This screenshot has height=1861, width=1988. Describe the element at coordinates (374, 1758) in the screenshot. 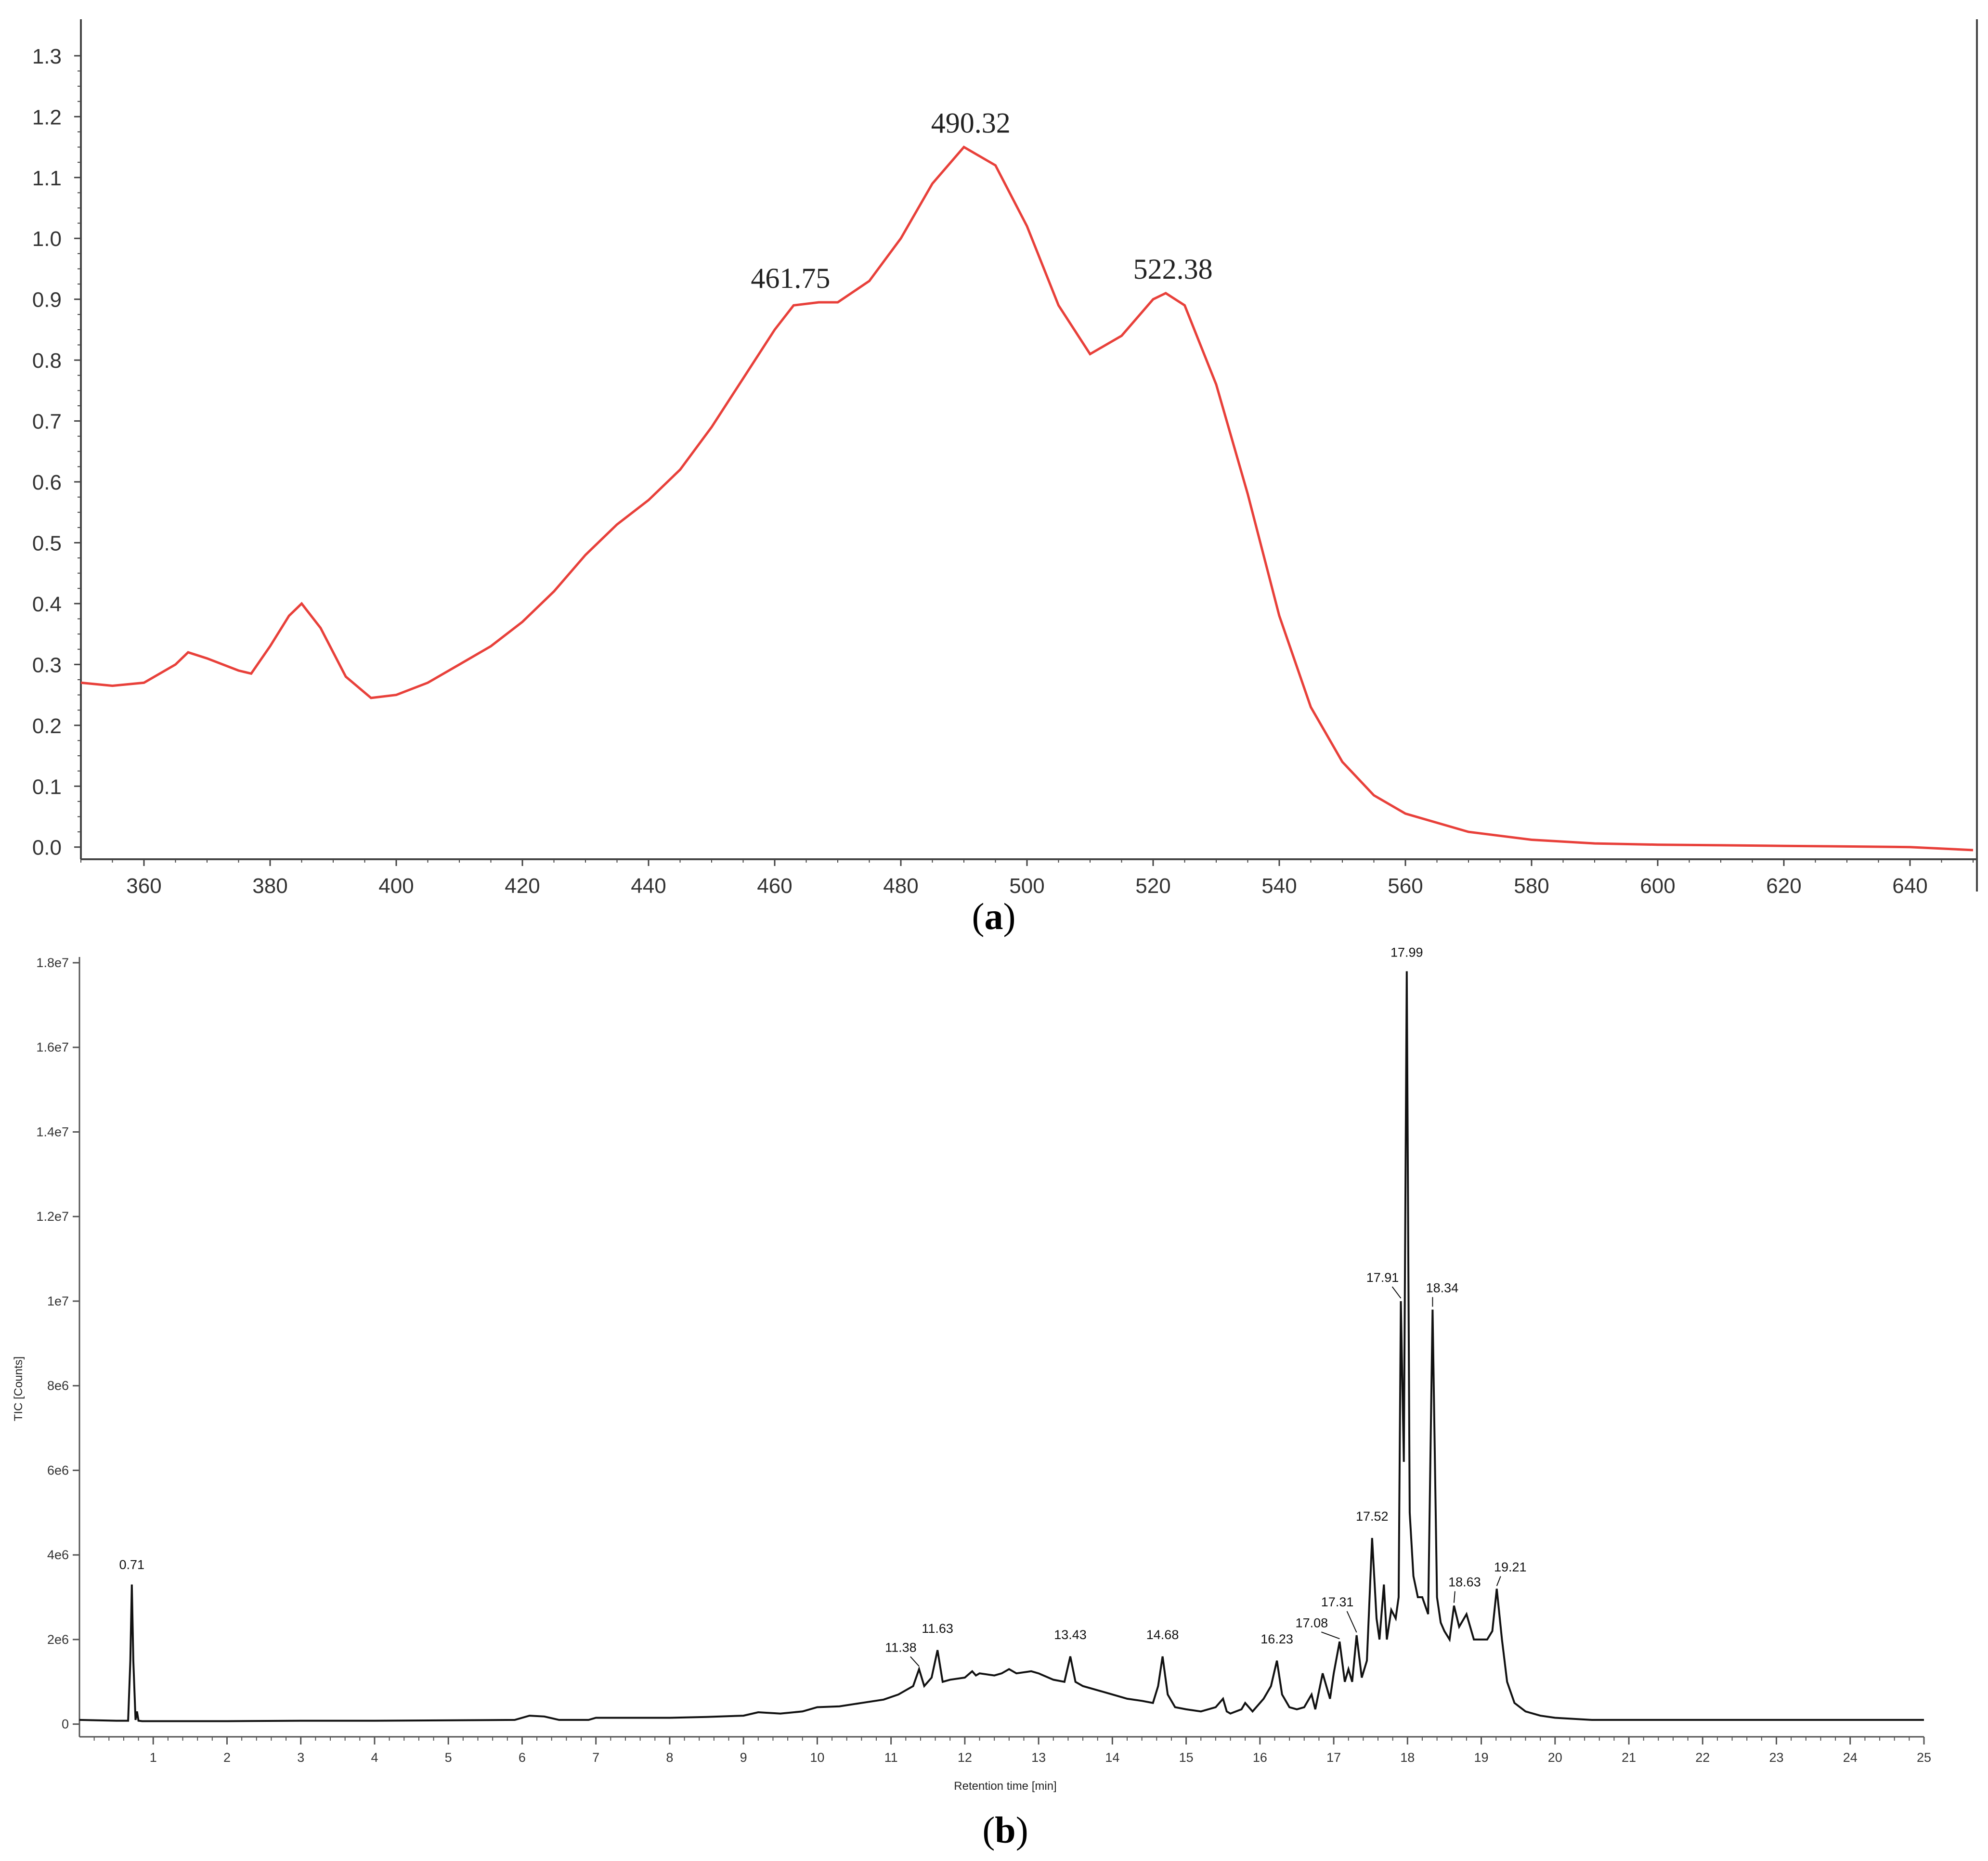

I see `panel-b-x-tick-label: 4` at that location.